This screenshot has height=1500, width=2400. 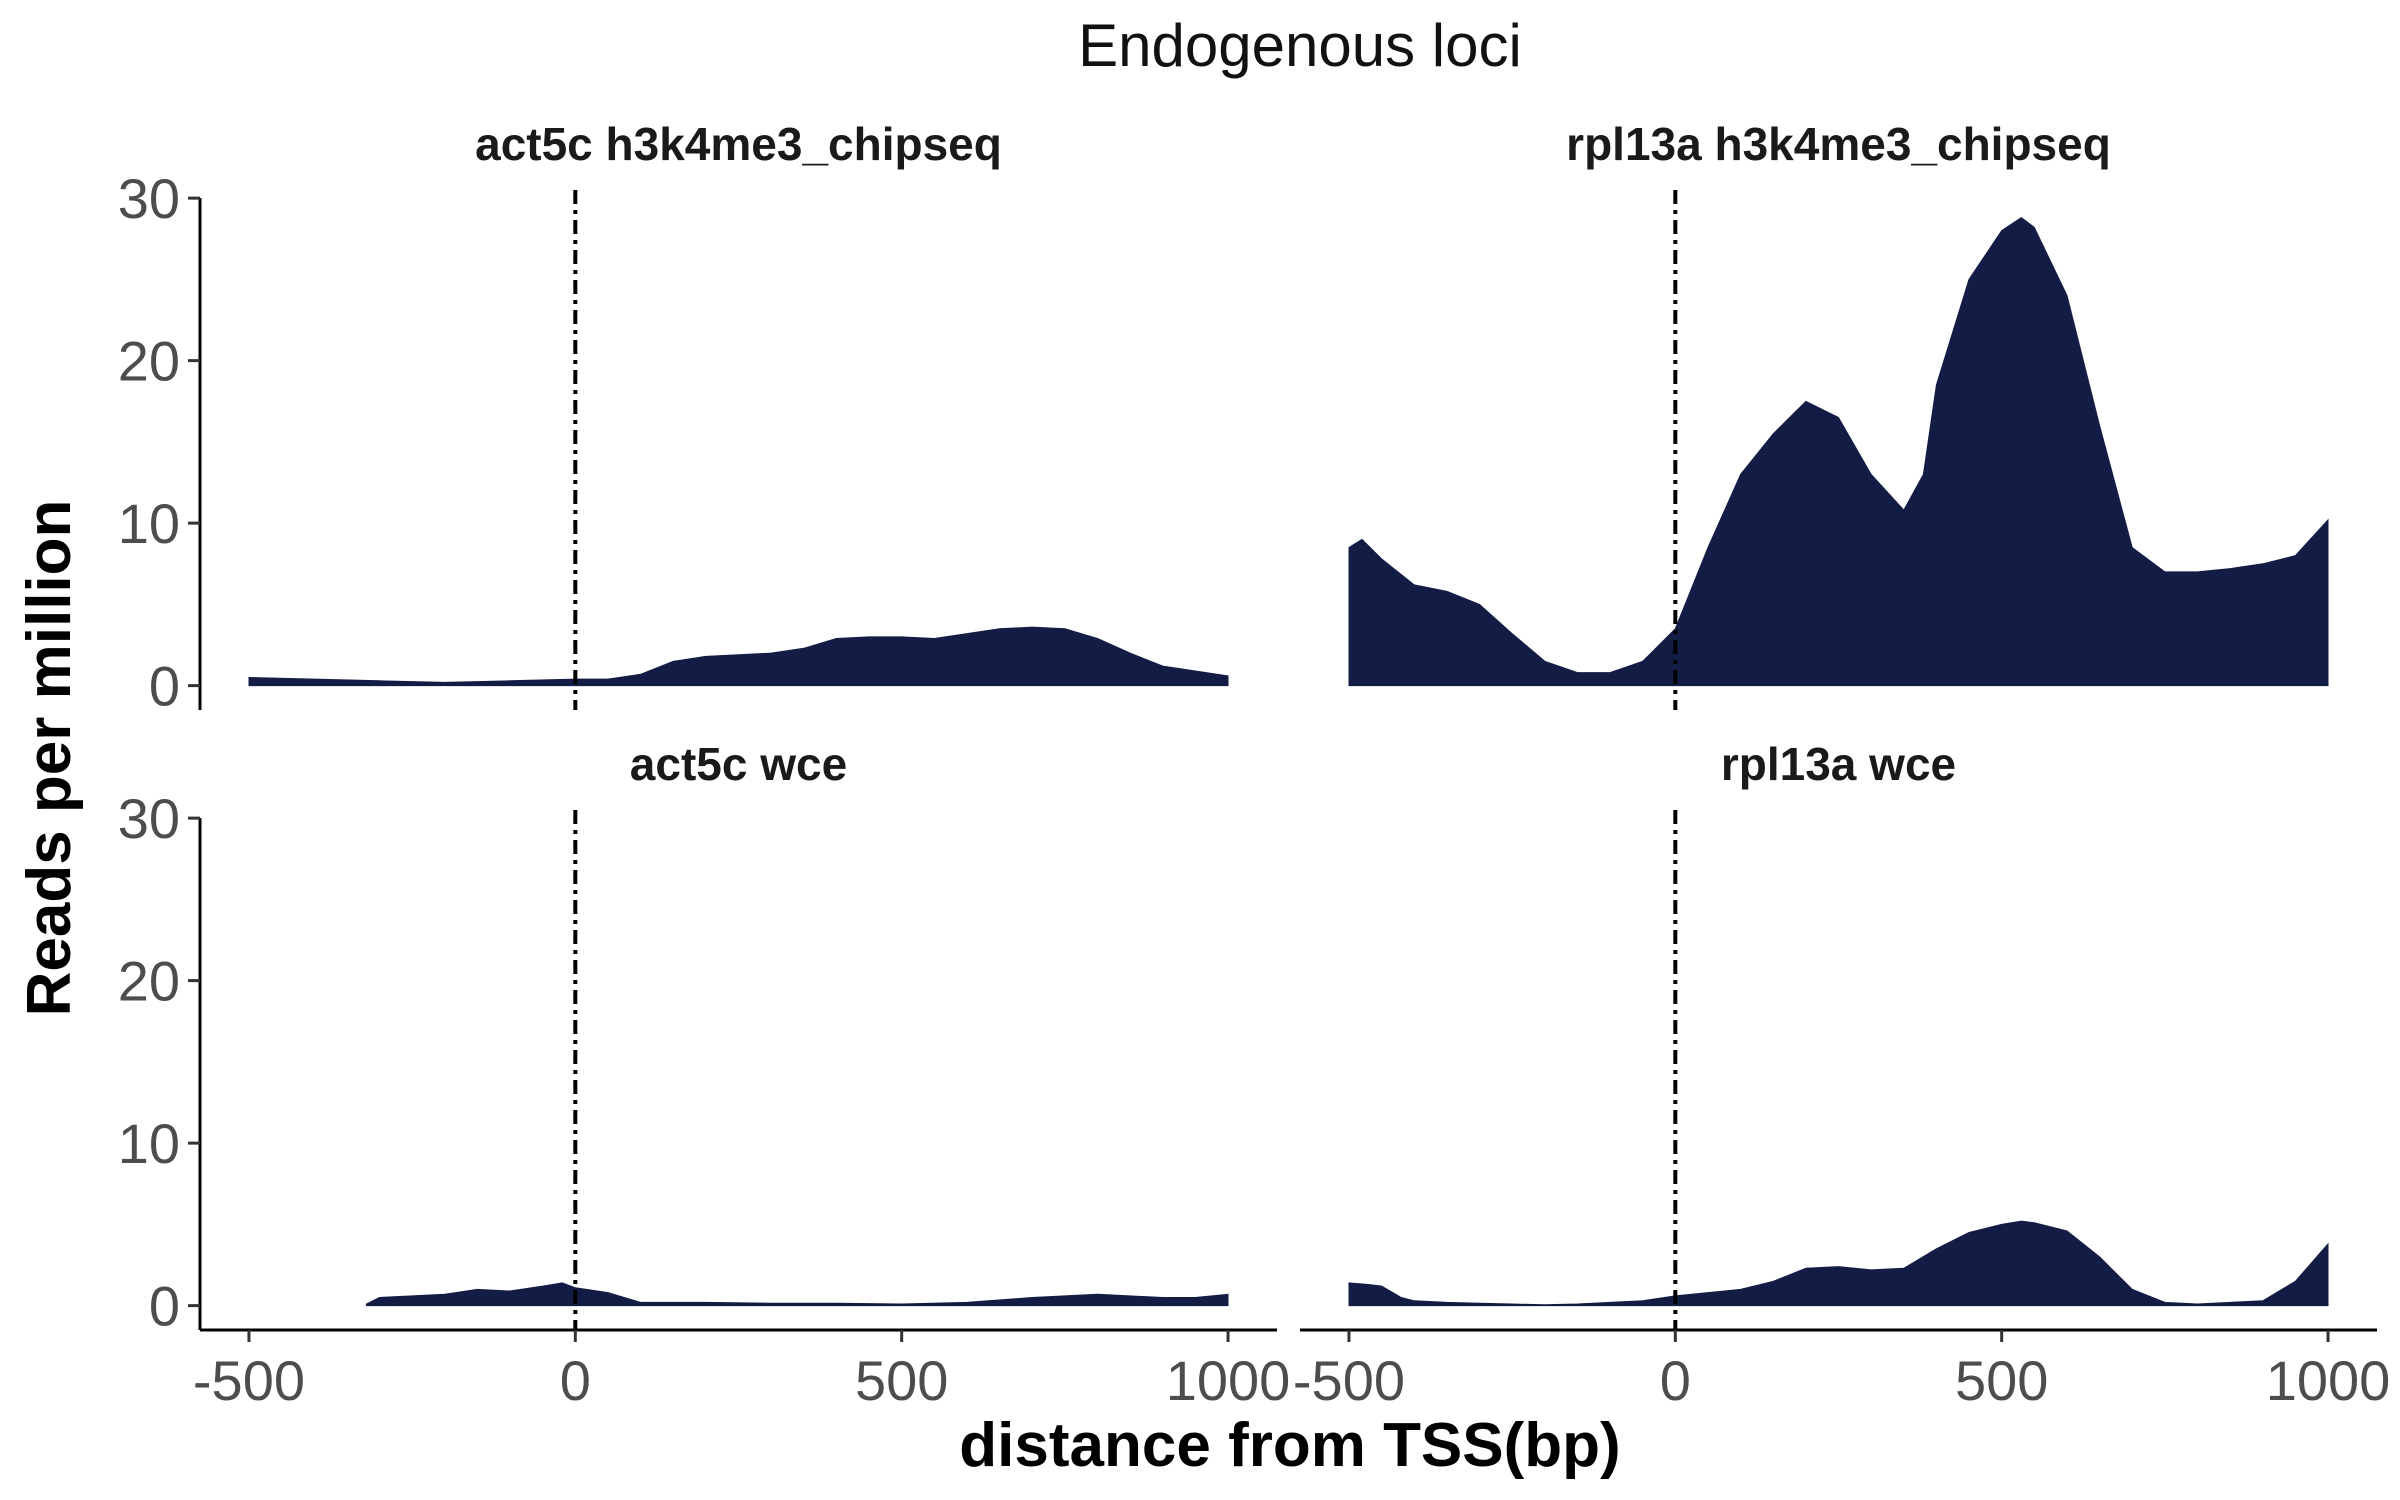 What do you see at coordinates (49, 758) in the screenshot?
I see `y-axis-title: Reads per million` at bounding box center [49, 758].